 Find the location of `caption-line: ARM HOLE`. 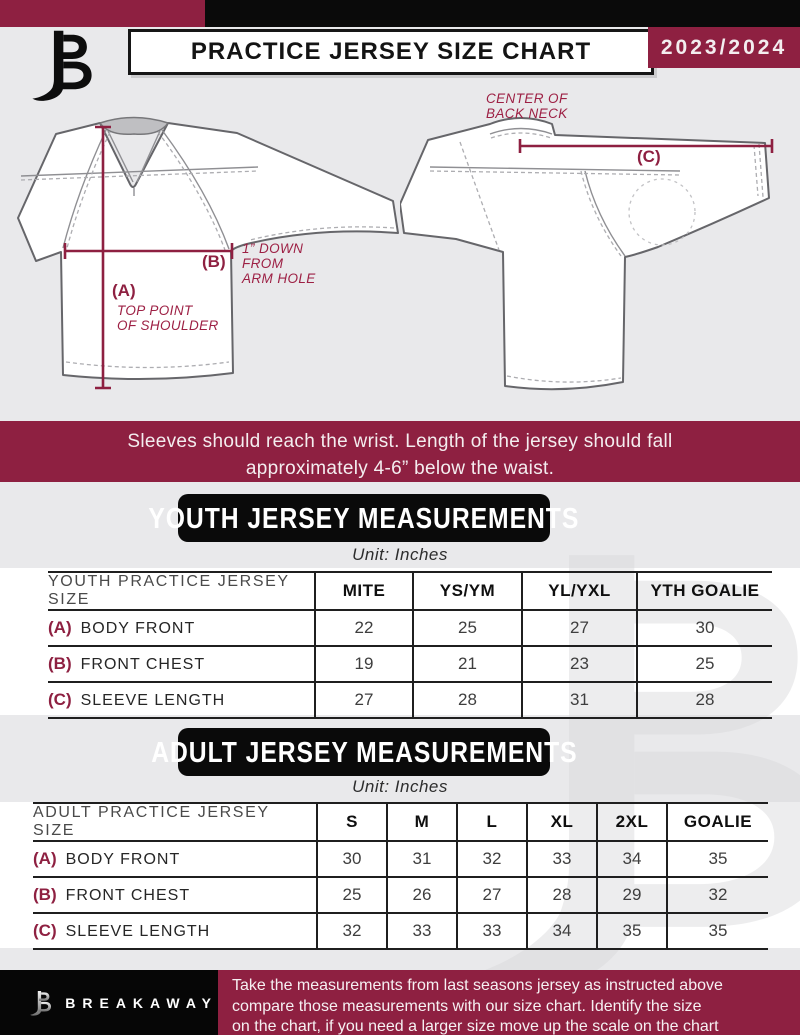

caption-line: ARM HOLE is located at coordinates (279, 278).